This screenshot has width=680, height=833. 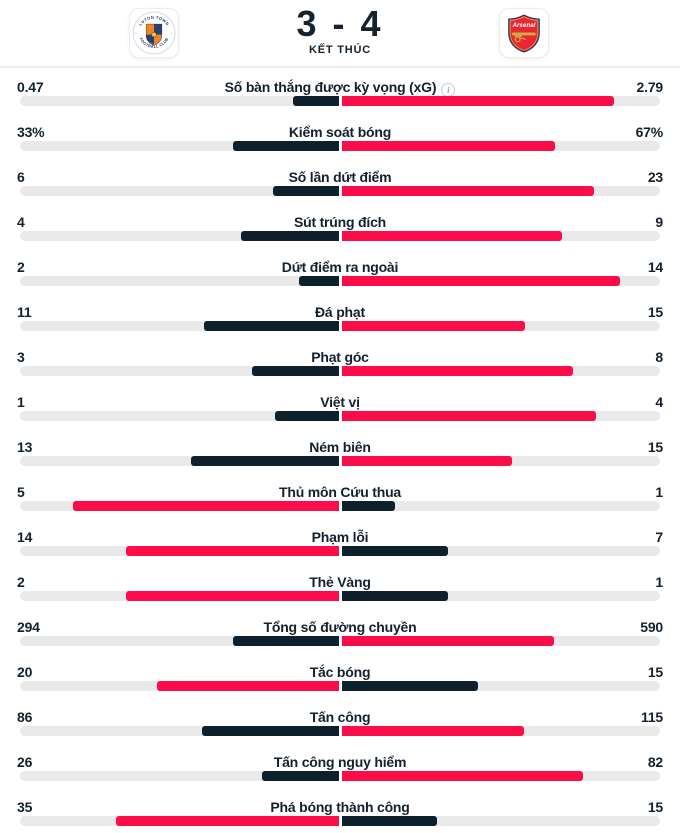 I want to click on score: 3 - 4, so click(x=340, y=23).